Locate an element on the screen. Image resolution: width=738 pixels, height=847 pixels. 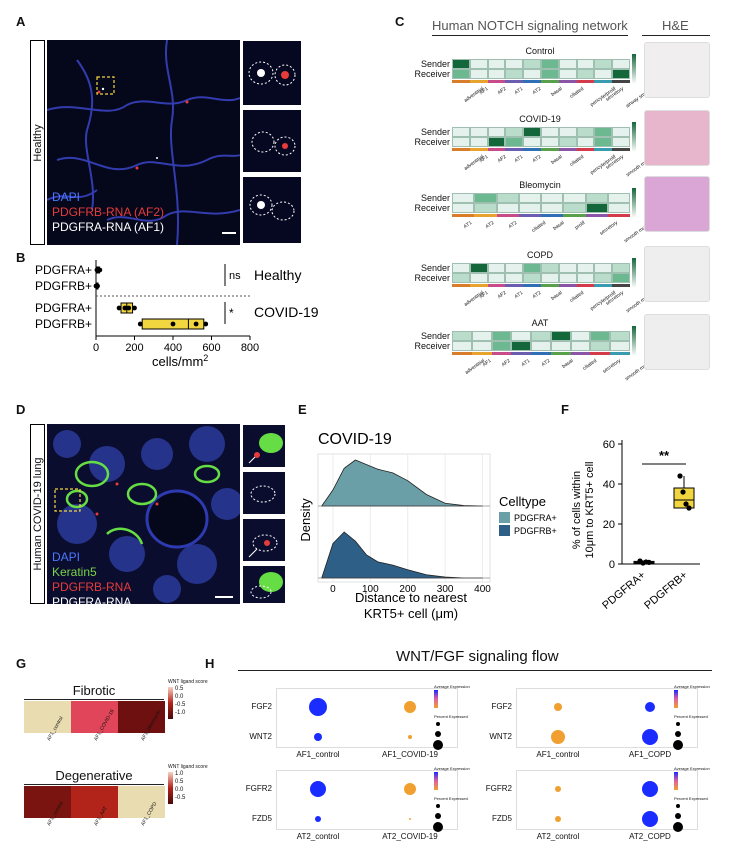
panel-a-tissue-image is located at coordinates (143, 142).